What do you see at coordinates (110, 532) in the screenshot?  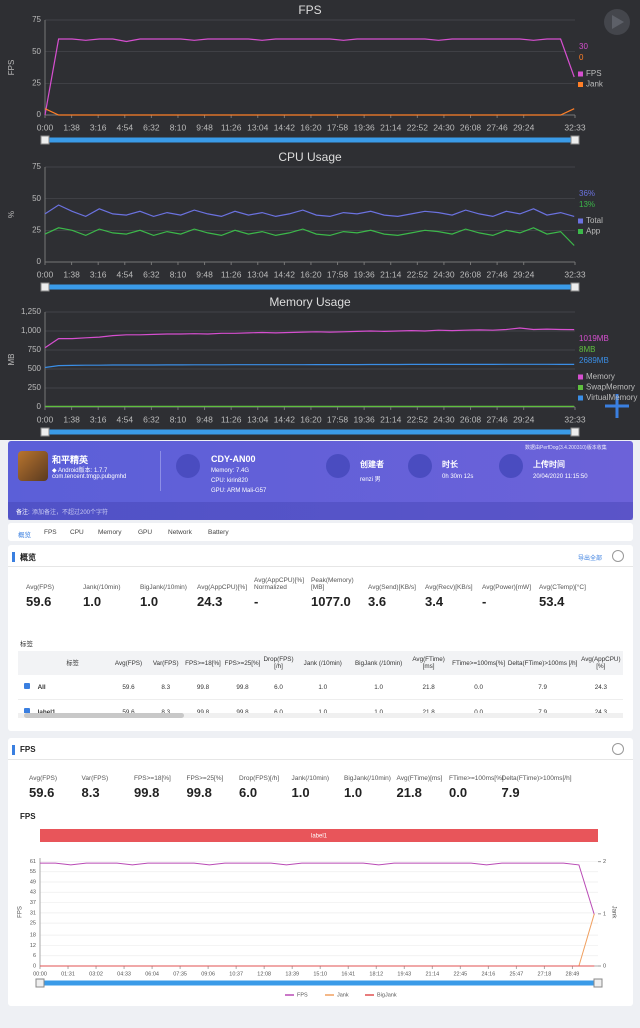 I see `tab: Memory` at bounding box center [110, 532].